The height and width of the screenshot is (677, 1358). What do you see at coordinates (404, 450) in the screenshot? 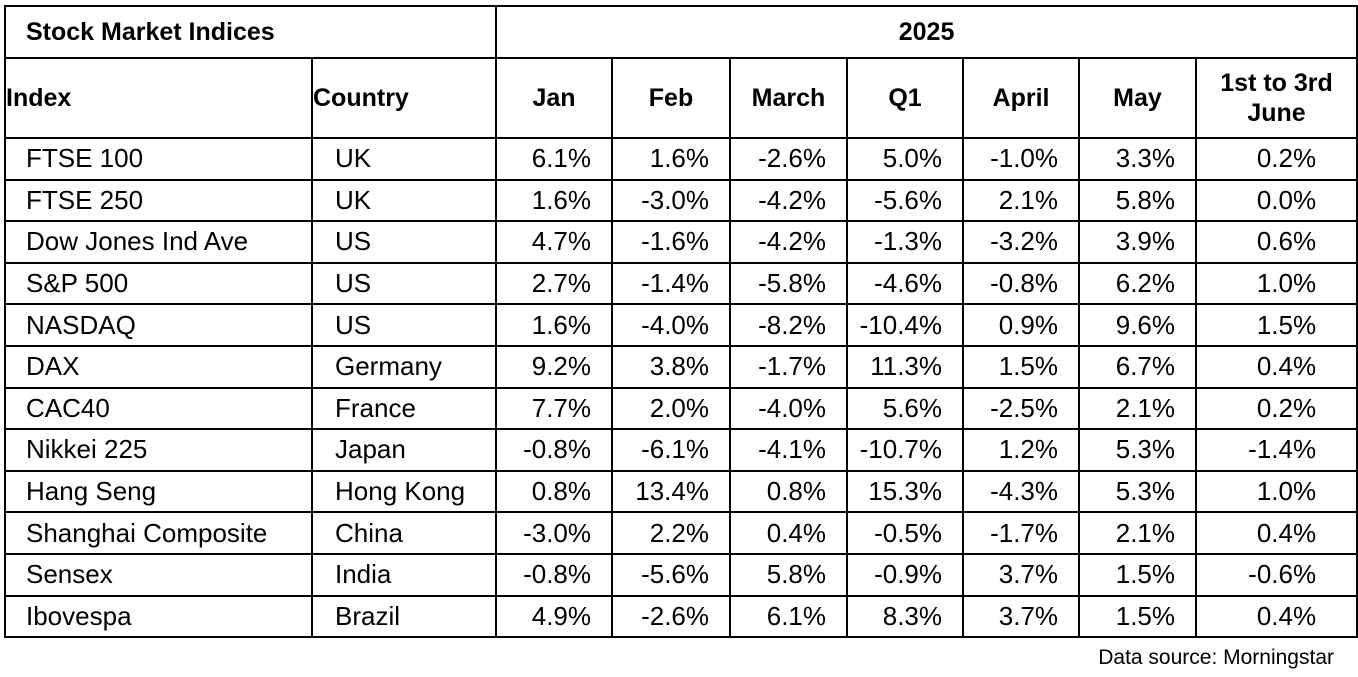
I see `country-cell: Japan` at bounding box center [404, 450].